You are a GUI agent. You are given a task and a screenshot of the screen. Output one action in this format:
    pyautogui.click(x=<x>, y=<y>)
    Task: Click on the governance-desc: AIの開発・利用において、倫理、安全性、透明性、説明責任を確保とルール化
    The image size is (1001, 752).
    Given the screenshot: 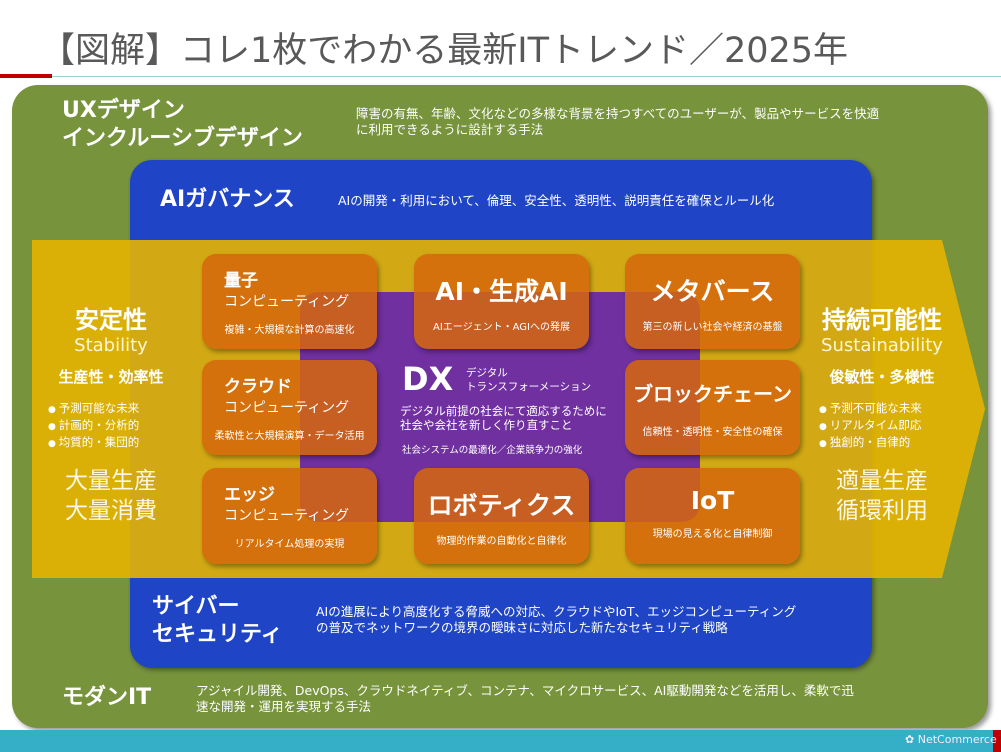 What is the action you would take?
    pyautogui.click(x=556, y=200)
    